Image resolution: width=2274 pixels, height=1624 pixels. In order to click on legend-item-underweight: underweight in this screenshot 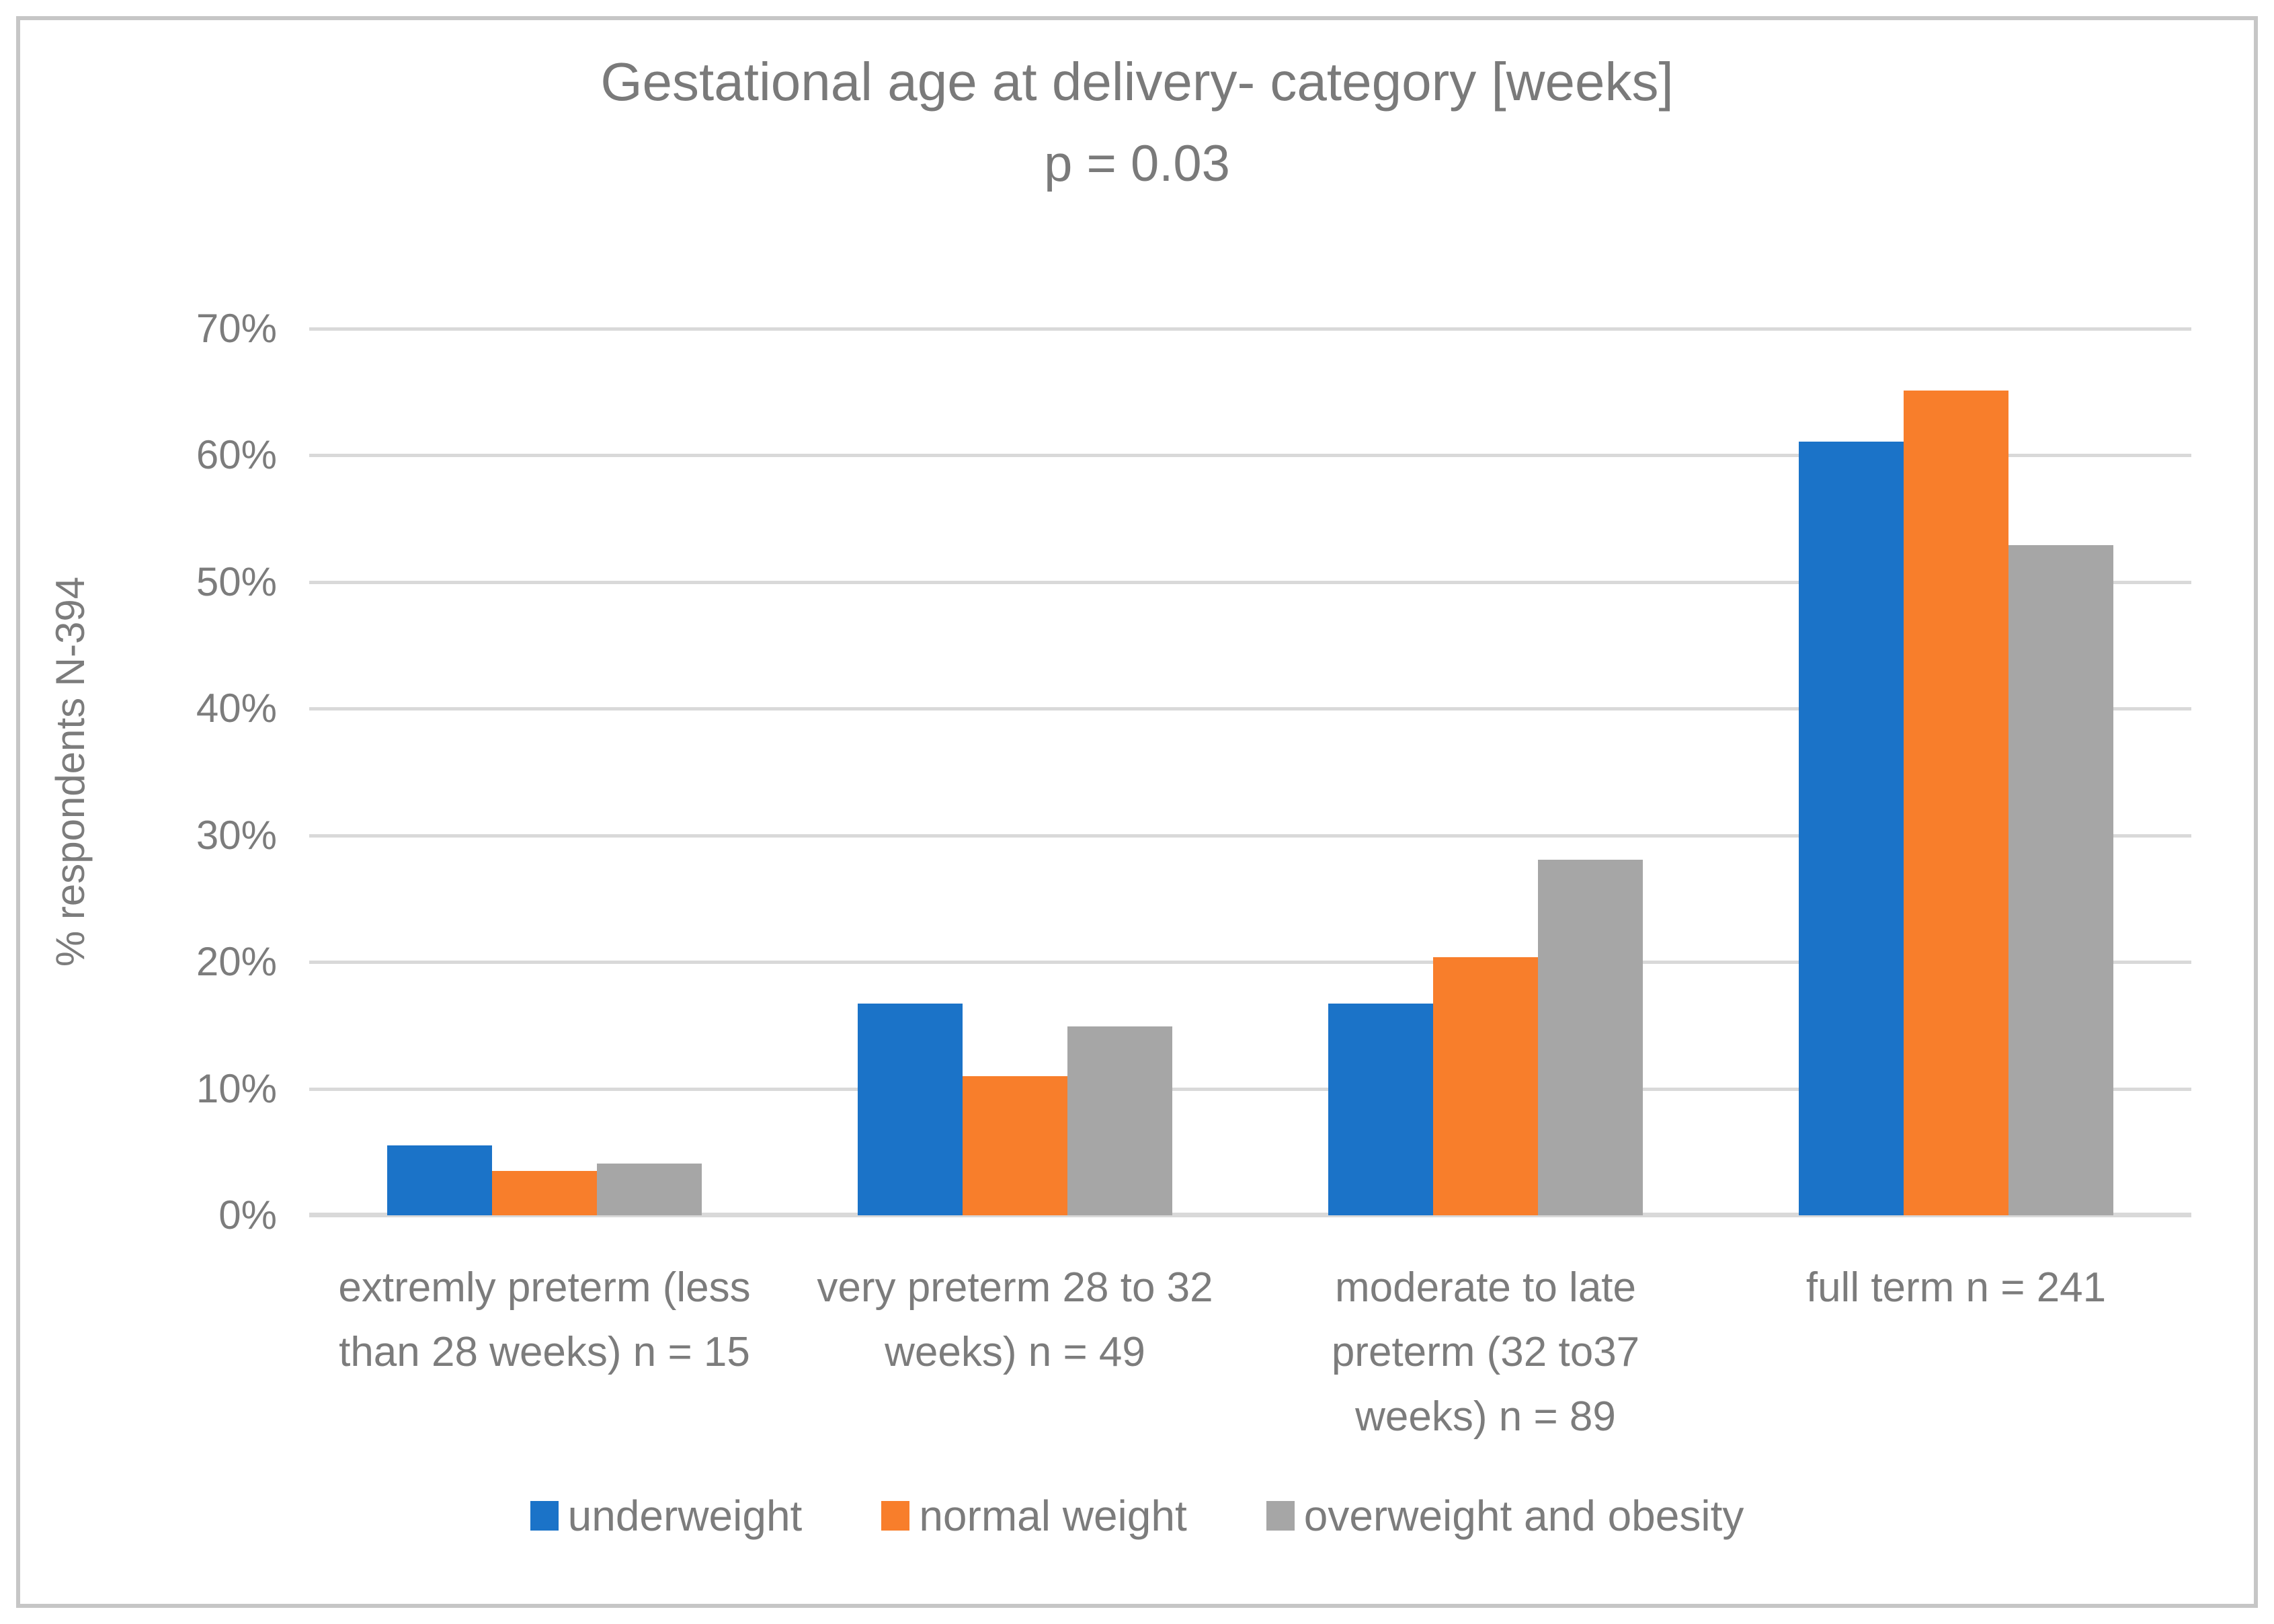, I will do `click(666, 1516)`.